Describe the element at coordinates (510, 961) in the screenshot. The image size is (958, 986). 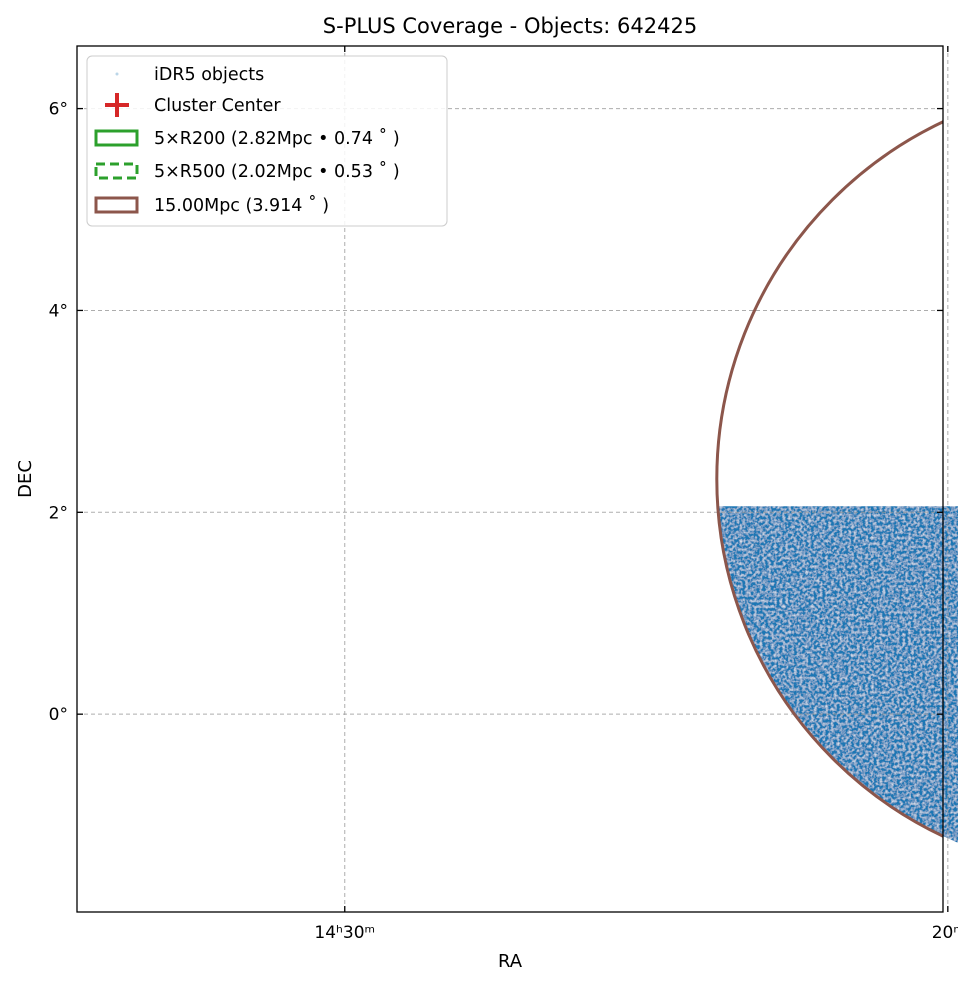
I see `x-axis-label: RA` at that location.